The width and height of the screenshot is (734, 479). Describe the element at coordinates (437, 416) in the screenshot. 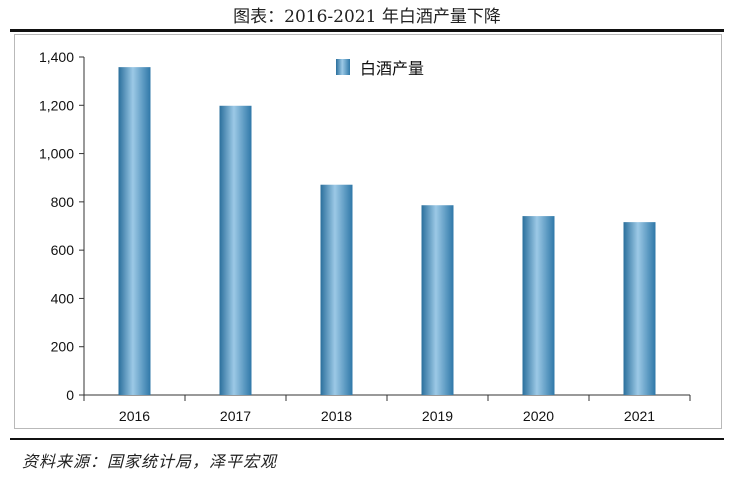

I see `x-tick-label: 2019` at that location.